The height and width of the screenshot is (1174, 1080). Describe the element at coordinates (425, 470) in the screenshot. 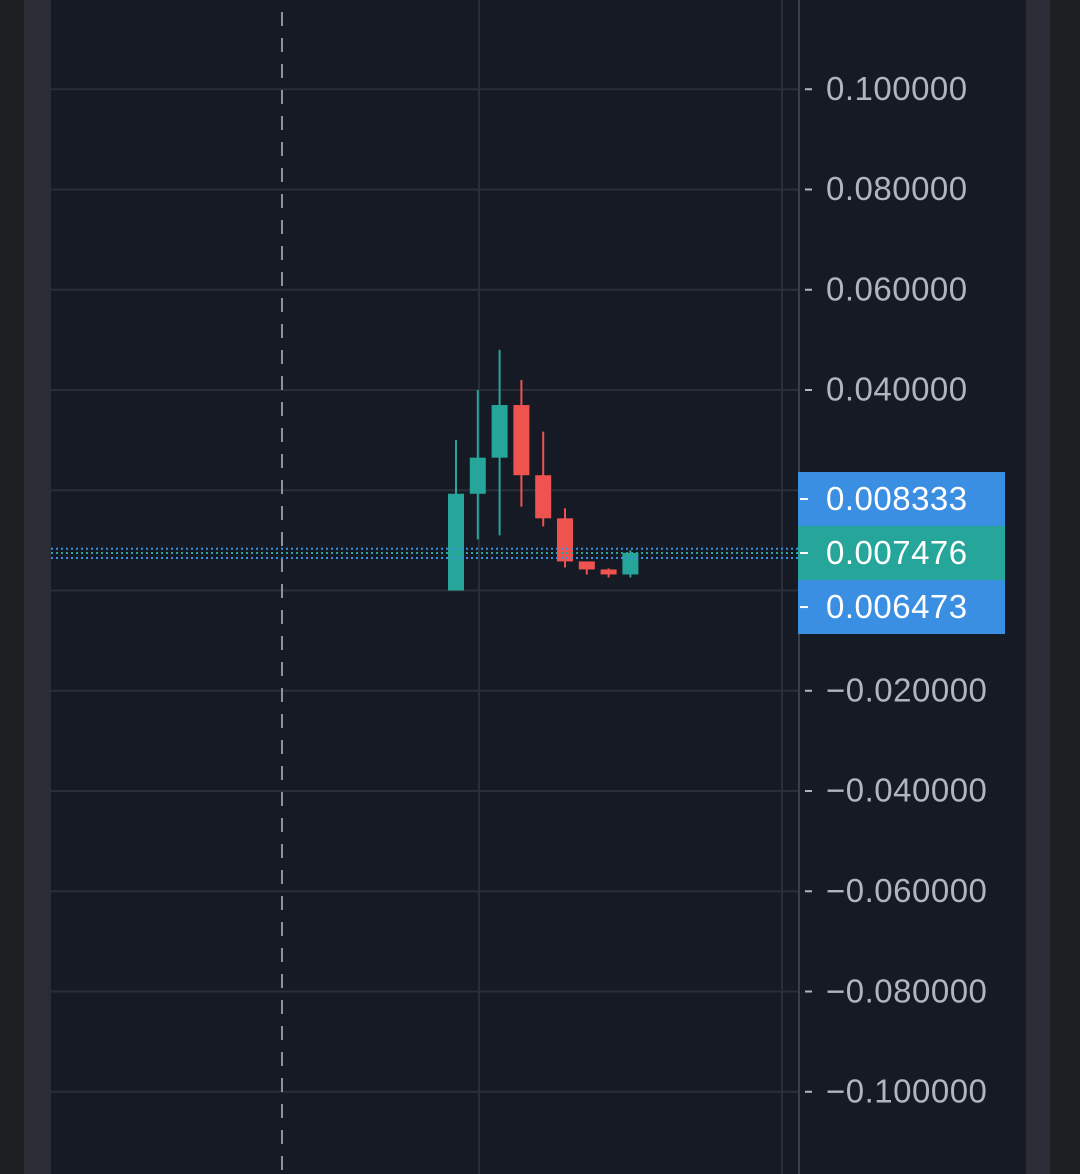

I see `plot` at that location.